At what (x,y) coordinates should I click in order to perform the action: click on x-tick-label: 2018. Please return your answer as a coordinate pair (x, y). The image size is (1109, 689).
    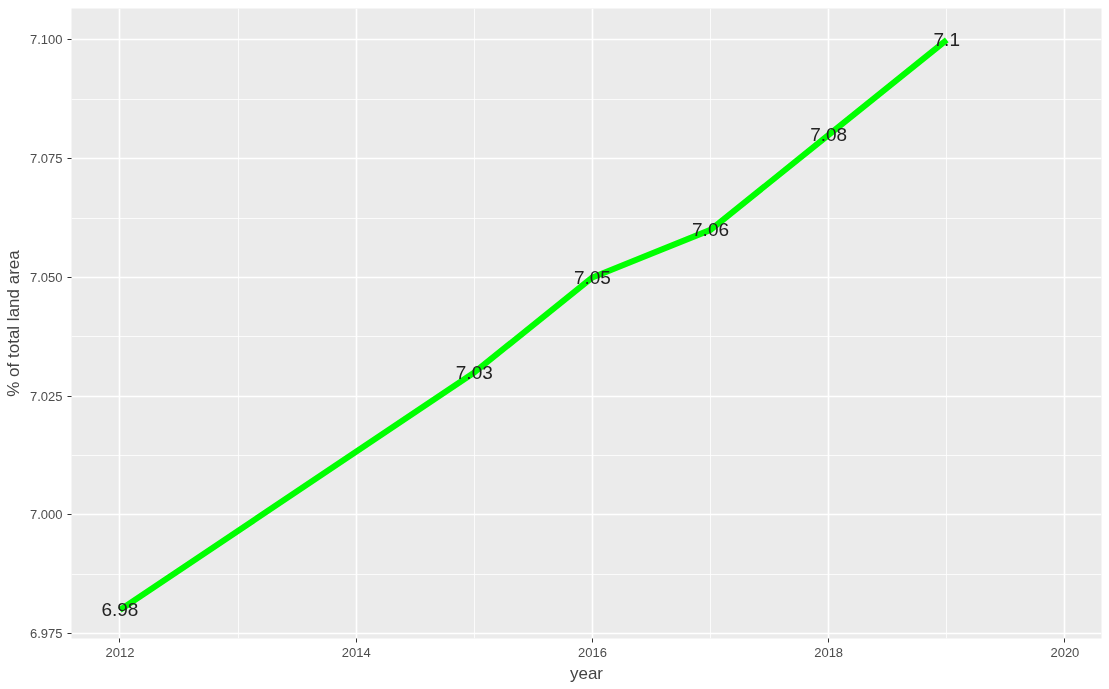
    Looking at the image, I should click on (829, 652).